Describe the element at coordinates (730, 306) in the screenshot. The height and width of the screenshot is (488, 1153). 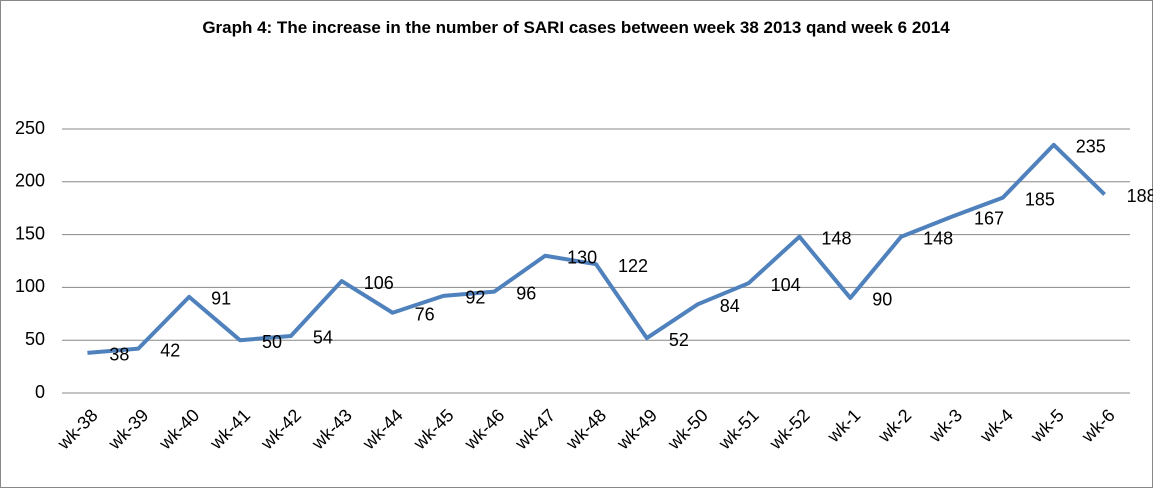
I see `data-label: 84` at that location.